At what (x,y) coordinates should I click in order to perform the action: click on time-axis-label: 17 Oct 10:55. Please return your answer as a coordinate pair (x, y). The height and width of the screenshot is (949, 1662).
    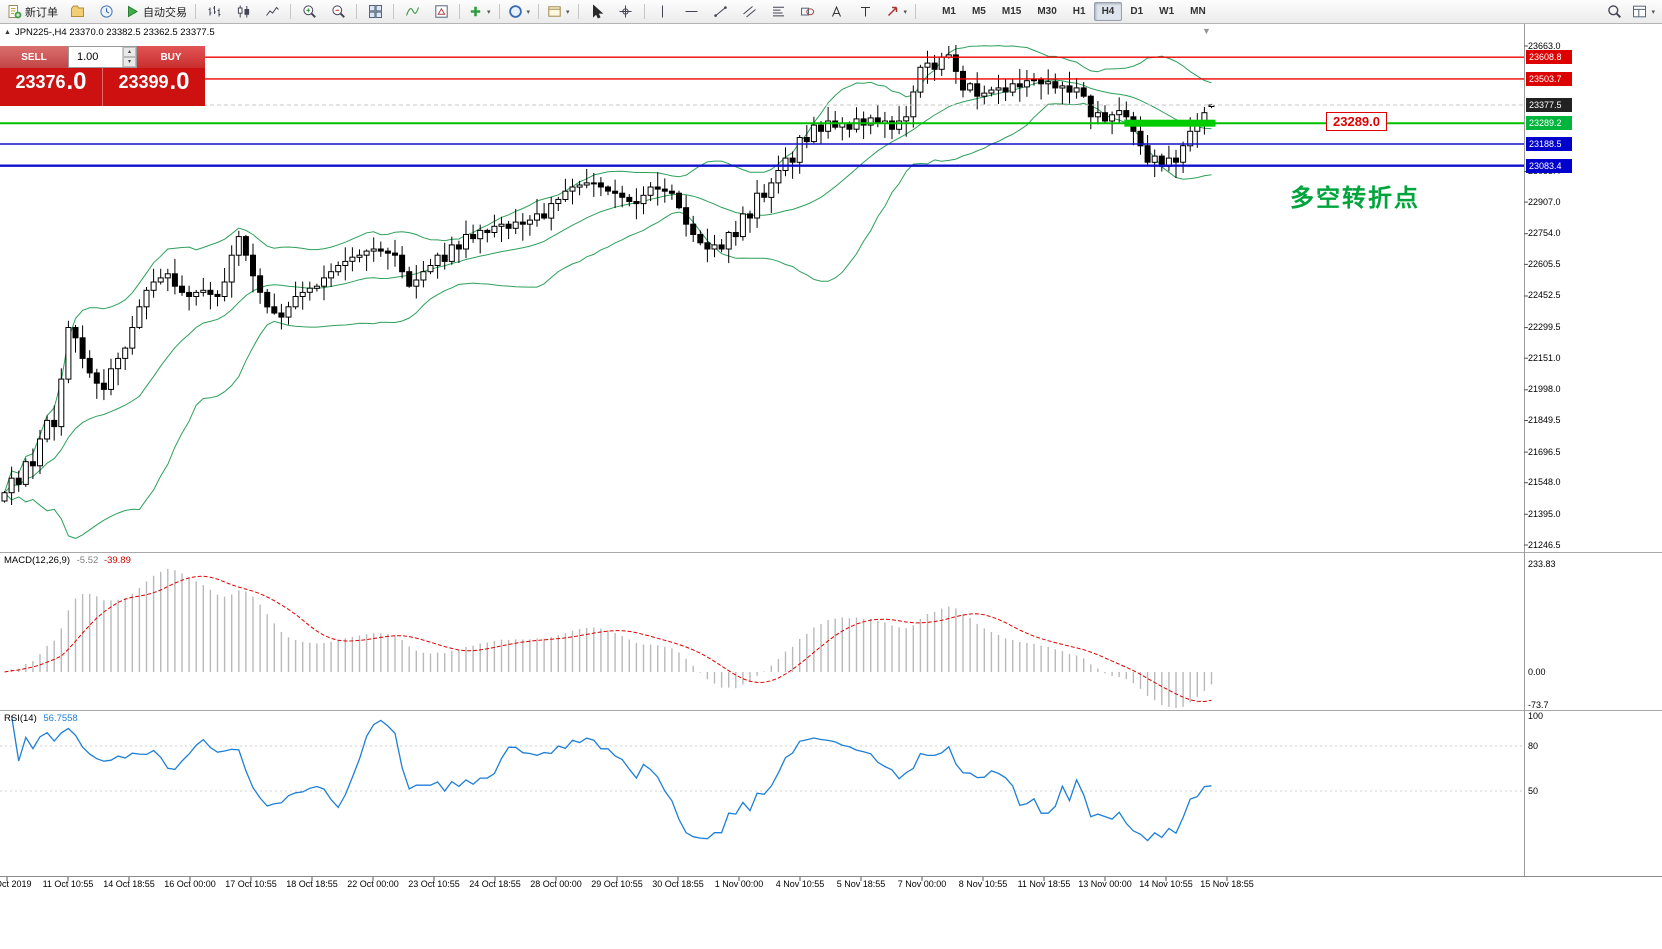
    Looking at the image, I should click on (251, 884).